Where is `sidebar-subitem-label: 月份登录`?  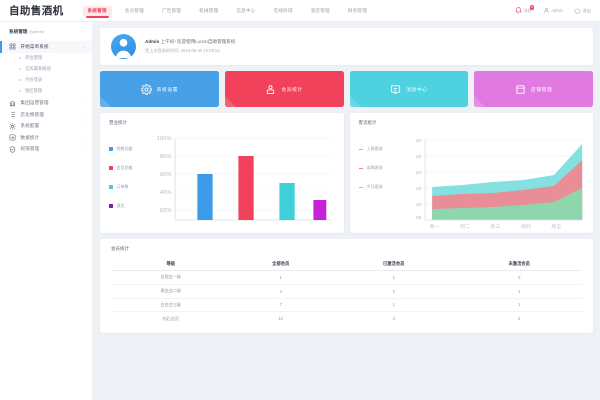
sidebar-subitem-label: 月份登录 is located at coordinates (34, 79).